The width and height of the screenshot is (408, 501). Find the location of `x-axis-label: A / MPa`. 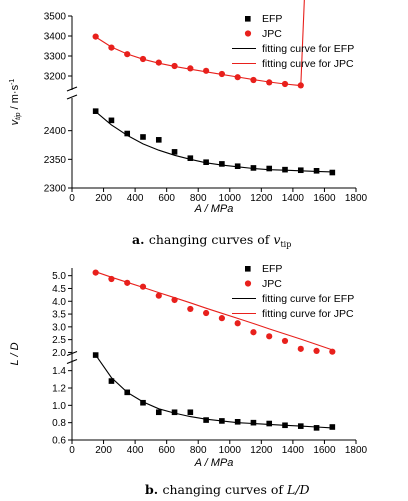

x-axis-label: A / MPa is located at coordinates (214, 209).